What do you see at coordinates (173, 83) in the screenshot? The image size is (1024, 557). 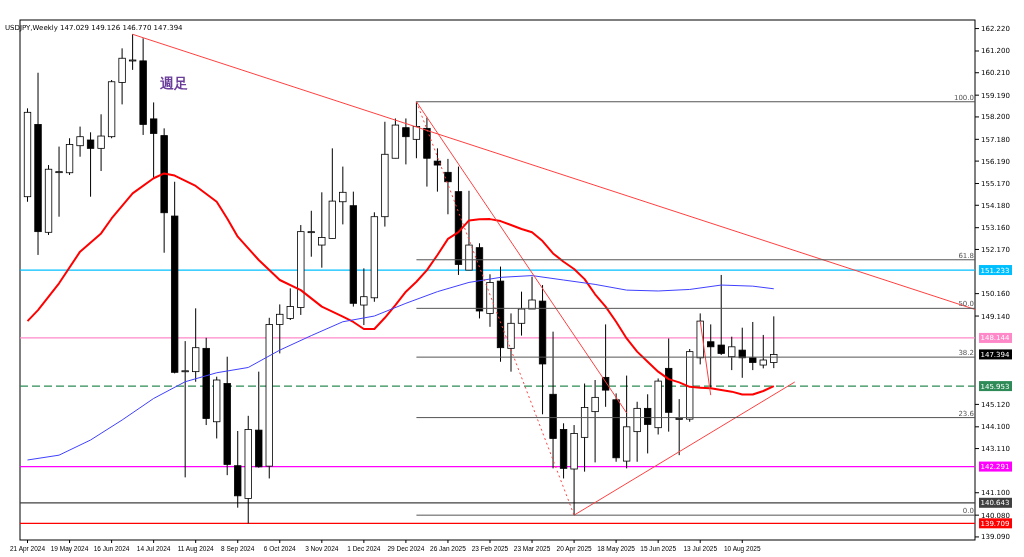 I see `annotation: 週足` at bounding box center [173, 83].